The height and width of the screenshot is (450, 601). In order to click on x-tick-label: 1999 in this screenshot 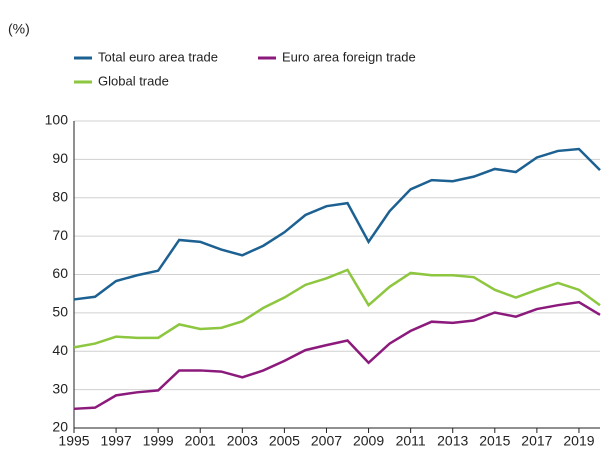, I will do `click(158, 441)`.